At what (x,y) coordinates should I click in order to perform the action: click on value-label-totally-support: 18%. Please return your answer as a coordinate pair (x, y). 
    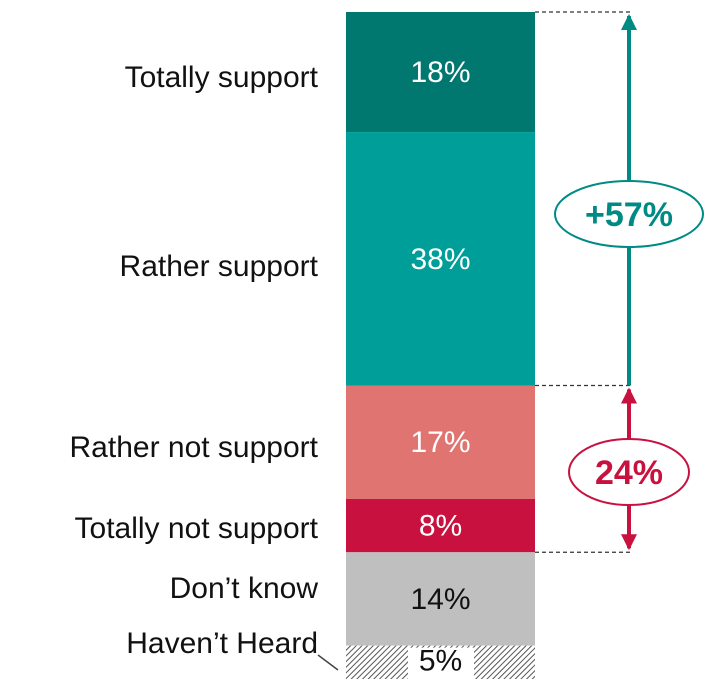
    Looking at the image, I should click on (440, 72).